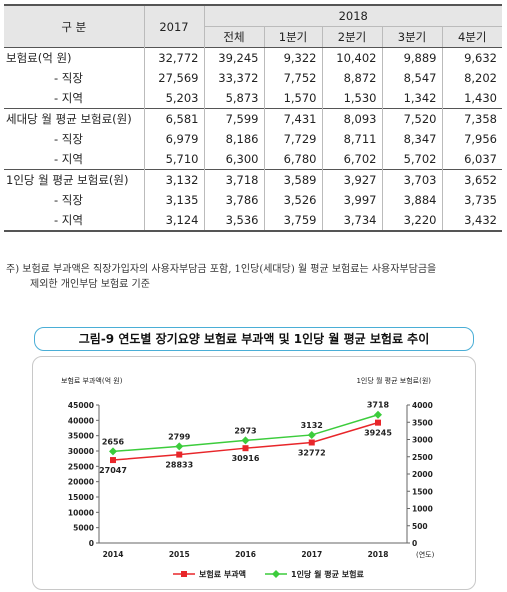 This screenshot has height=592, width=507. I want to click on data-label: 3132, so click(312, 425).